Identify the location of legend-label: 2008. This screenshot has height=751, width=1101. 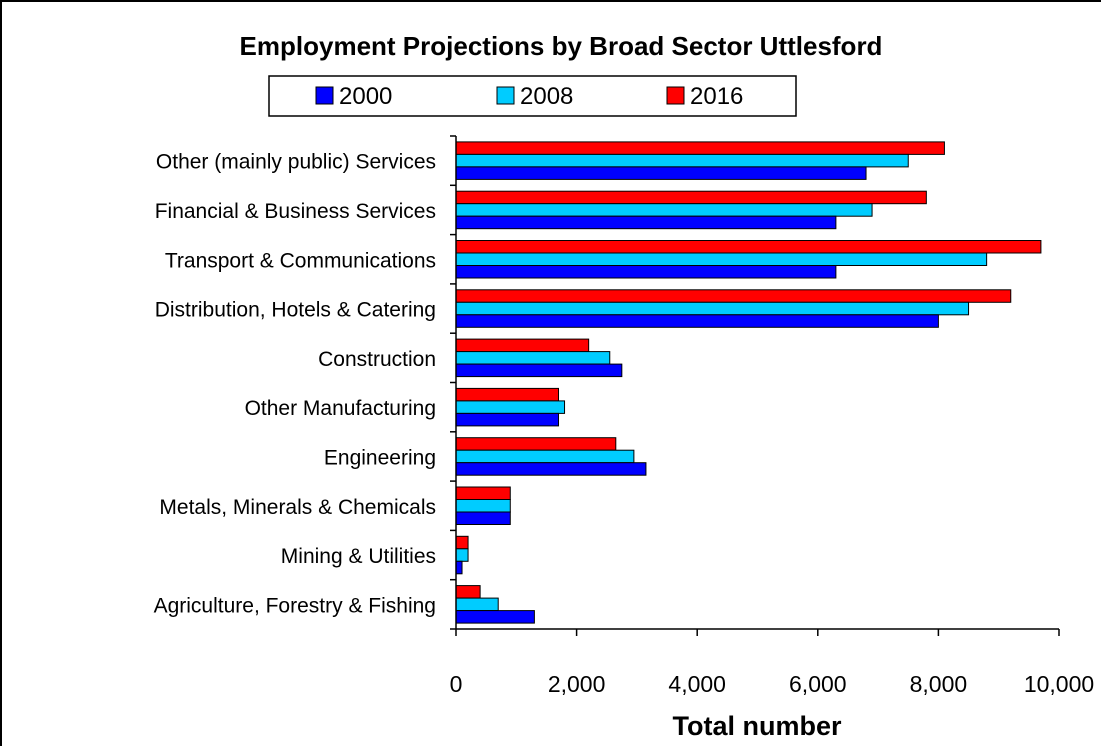
(546, 96).